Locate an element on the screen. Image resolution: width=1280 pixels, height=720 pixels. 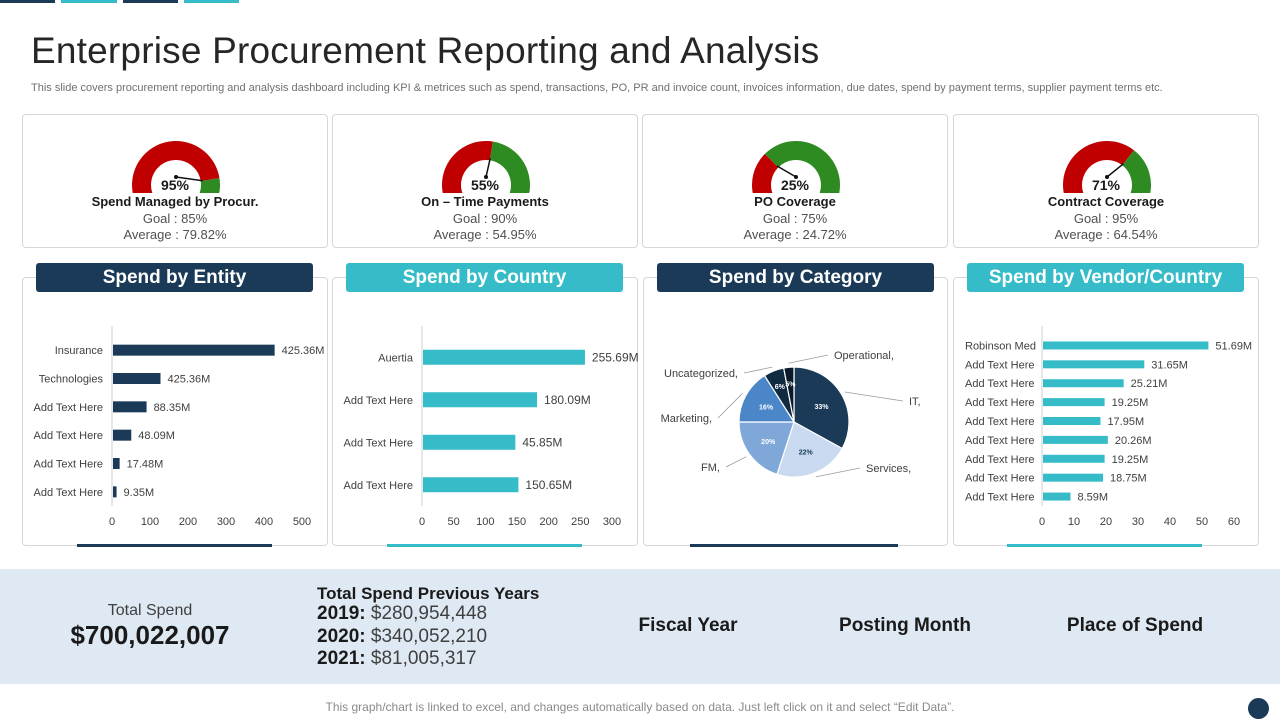
data-label: 255.69M is located at coordinates (615, 357).